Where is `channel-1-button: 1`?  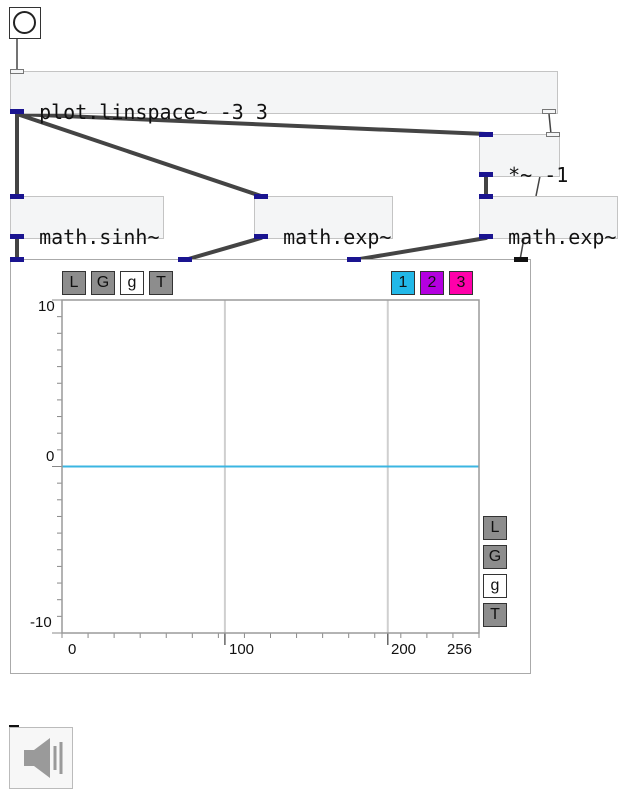
channel-1-button: 1 is located at coordinates (403, 283).